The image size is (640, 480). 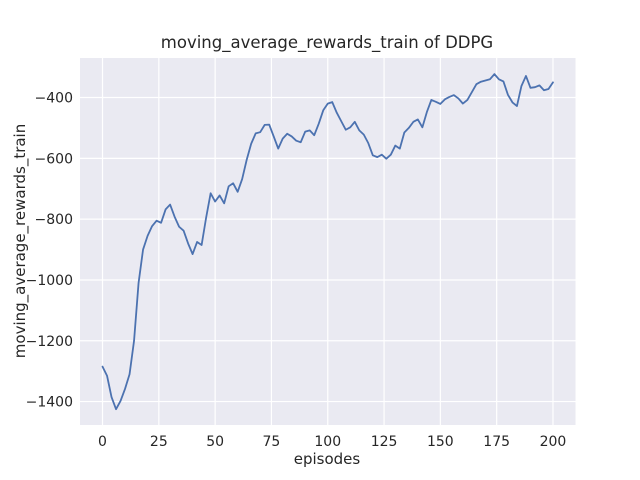 I want to click on x-tick-label: 200, so click(x=553, y=442).